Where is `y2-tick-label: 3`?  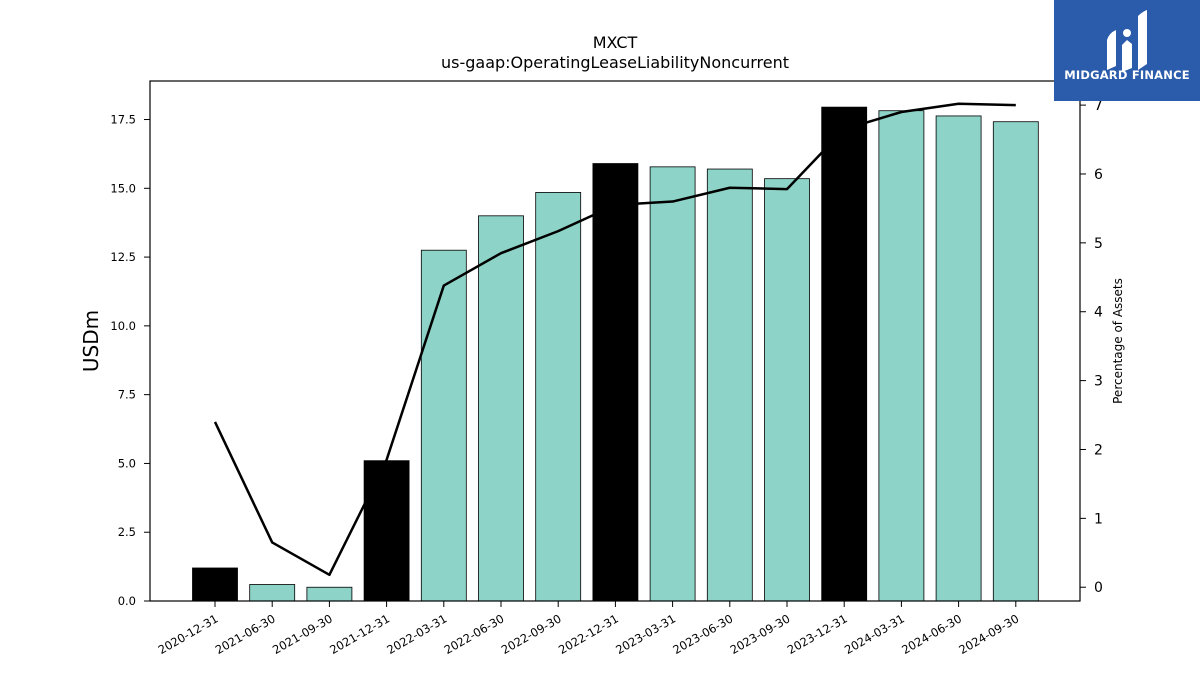 y2-tick-label: 3 is located at coordinates (1098, 382).